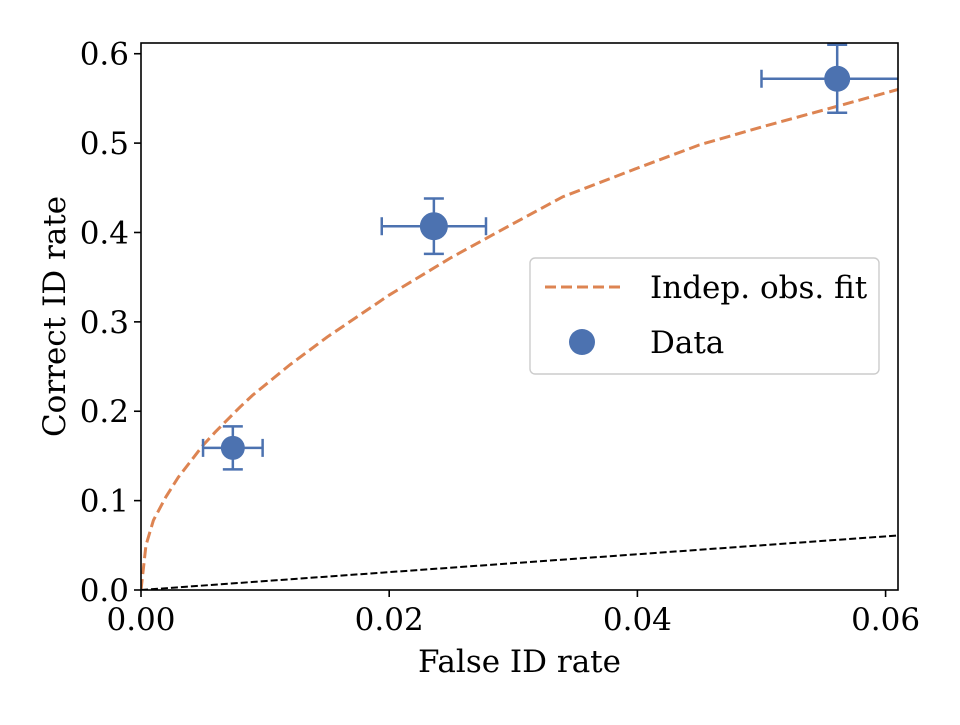 The image size is (960, 725). What do you see at coordinates (885, 620) in the screenshot?
I see `x-tick-label: 0.06` at bounding box center [885, 620].